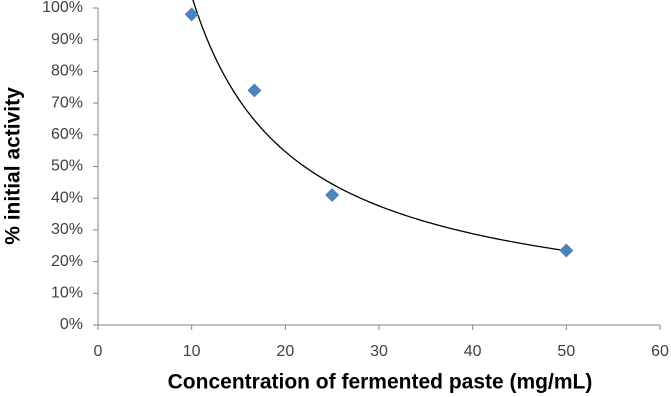  Describe the element at coordinates (67, 229) in the screenshot. I see `y-tick-label: 30%` at that location.